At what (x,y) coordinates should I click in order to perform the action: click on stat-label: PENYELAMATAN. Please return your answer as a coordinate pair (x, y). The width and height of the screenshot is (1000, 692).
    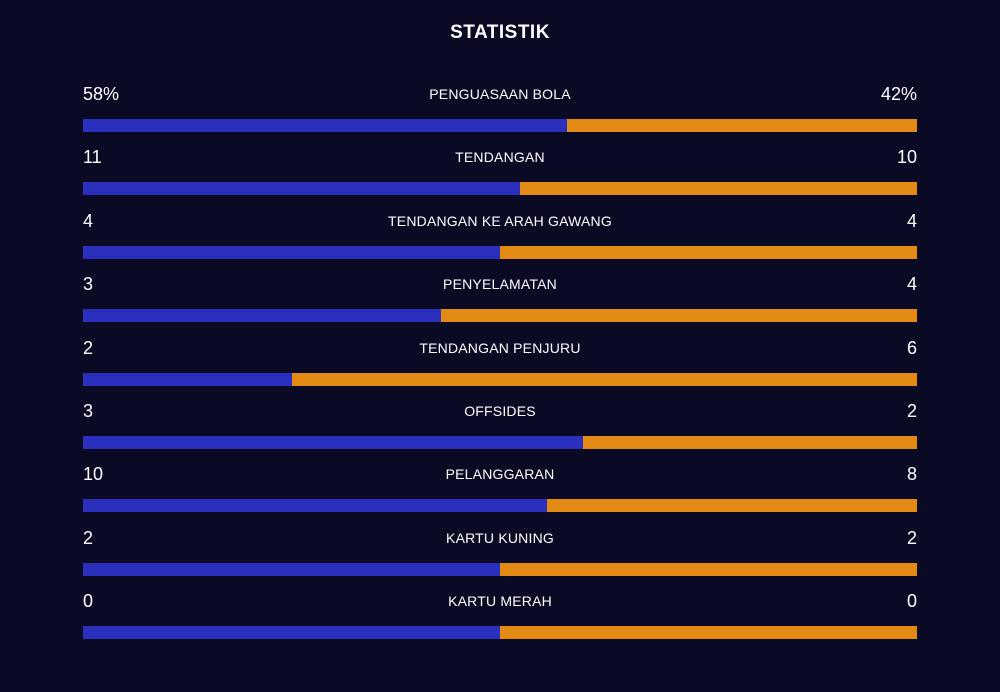
    Looking at the image, I should click on (500, 284).